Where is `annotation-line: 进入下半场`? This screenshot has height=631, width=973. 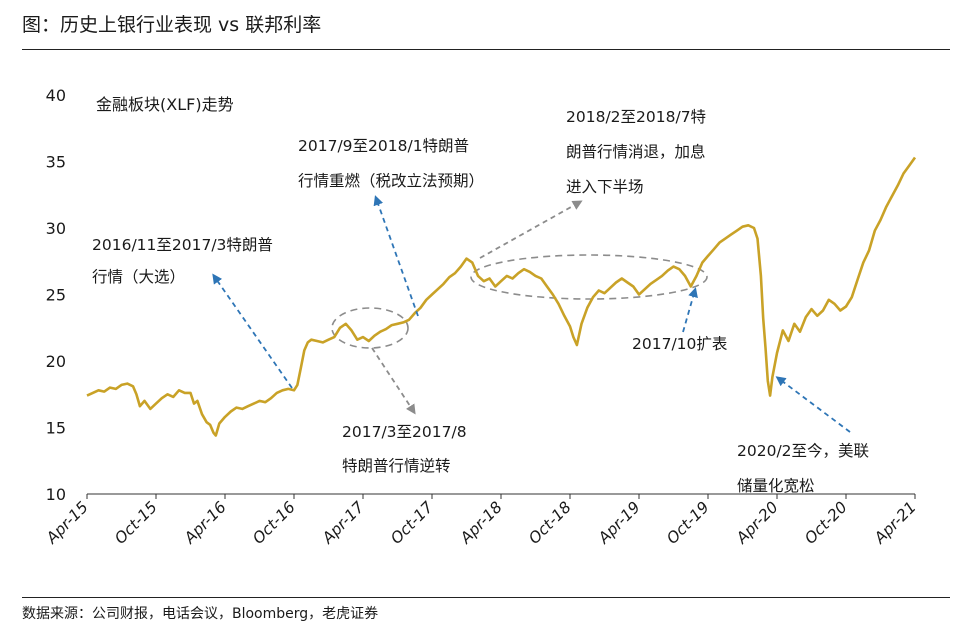 annotation-line: 进入下半场 is located at coordinates (605, 187).